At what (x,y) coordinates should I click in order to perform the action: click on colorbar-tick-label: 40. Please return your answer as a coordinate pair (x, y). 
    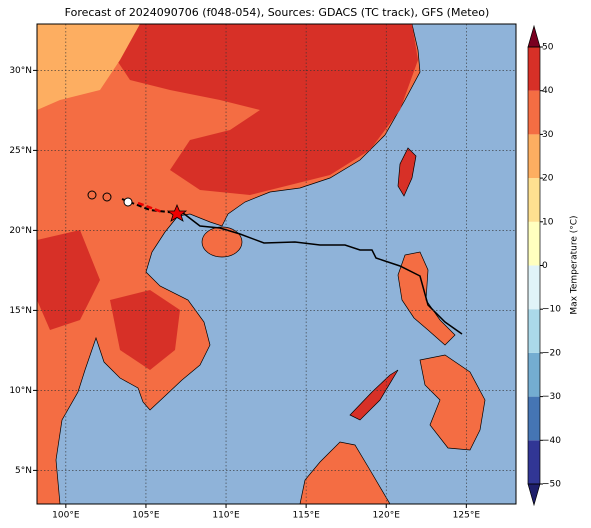
    Looking at the image, I should click on (548, 91).